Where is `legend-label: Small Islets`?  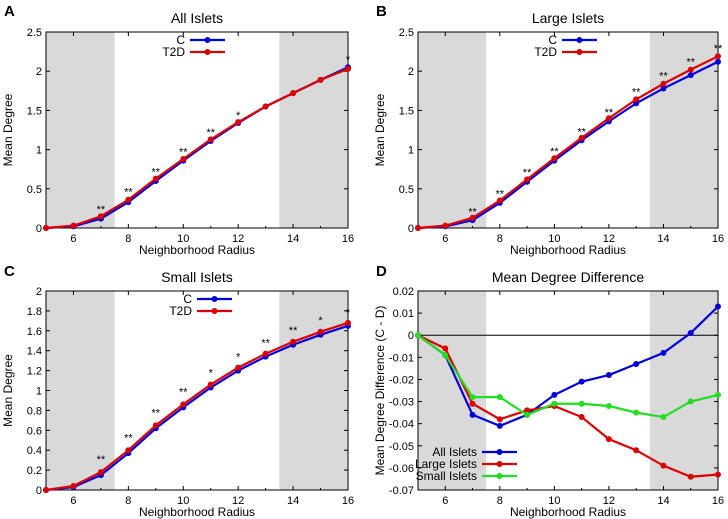
legend-label: Small Islets is located at coordinates (446, 476).